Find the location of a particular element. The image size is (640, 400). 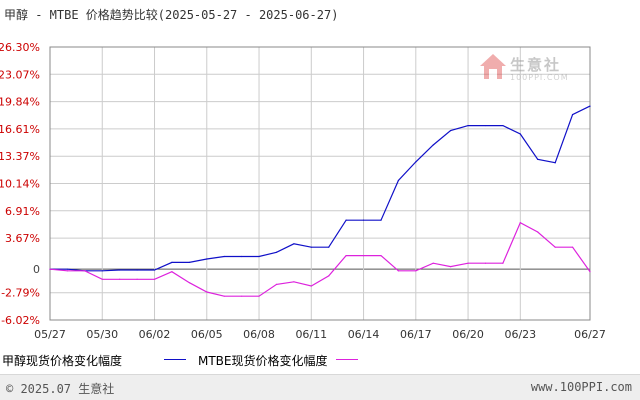

legend-label-series-1: 甲醇现货价格变化幅度 is located at coordinates (62, 361).